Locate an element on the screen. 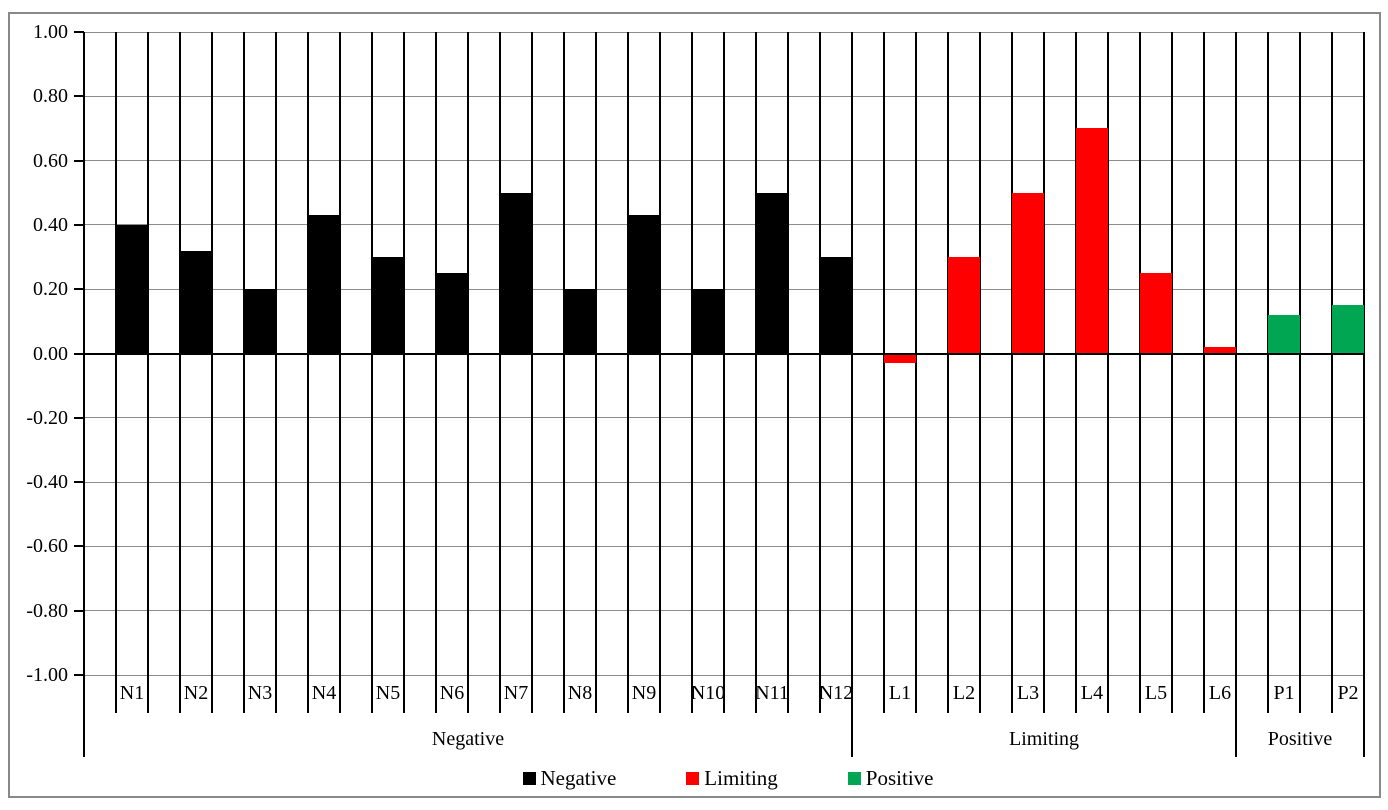  bar-n11 is located at coordinates (772, 273).